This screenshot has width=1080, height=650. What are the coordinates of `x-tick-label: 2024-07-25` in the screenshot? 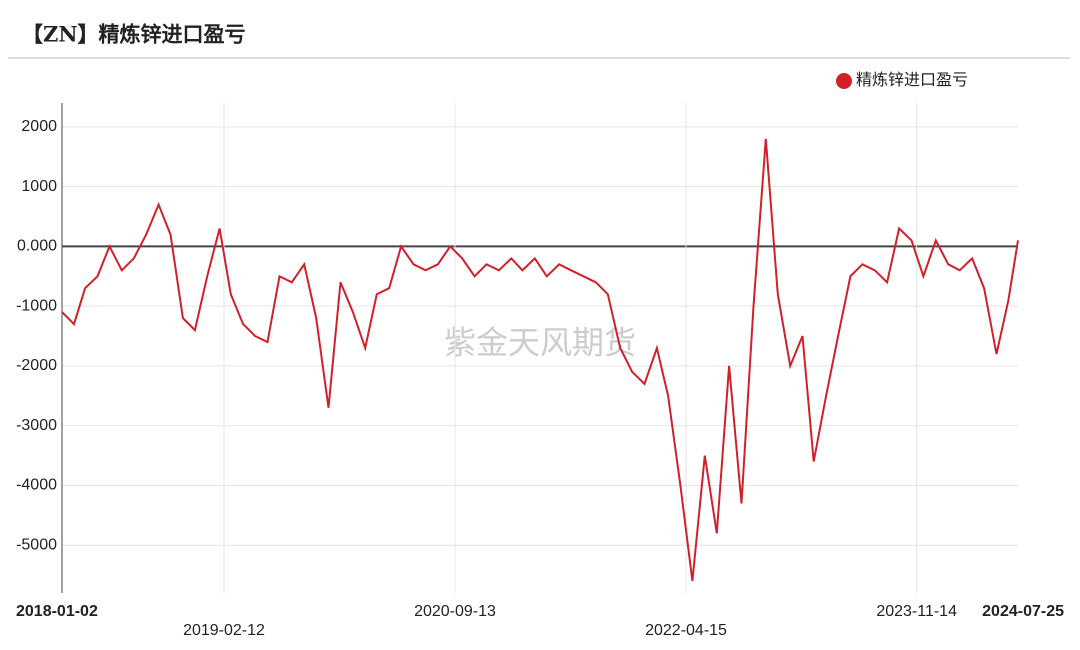 It's located at (1023, 611).